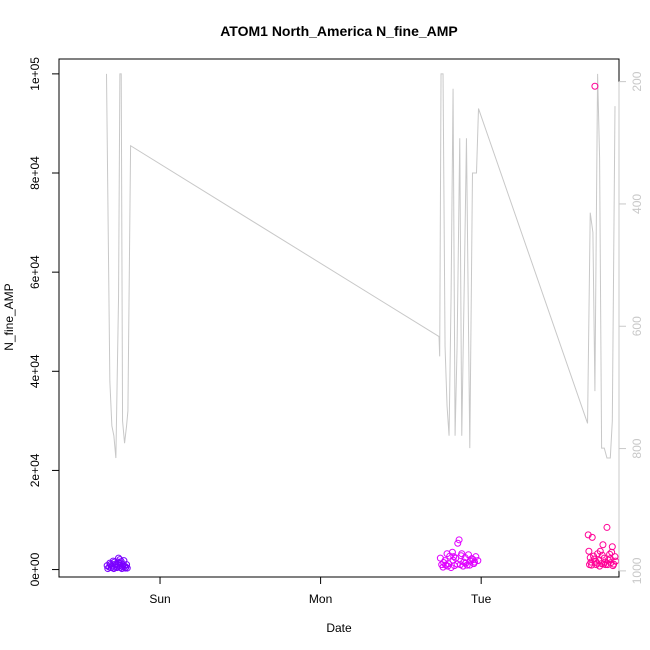 The height and width of the screenshot is (650, 650). Describe the element at coordinates (159, 599) in the screenshot. I see `x-tick-label: Sun` at that location.